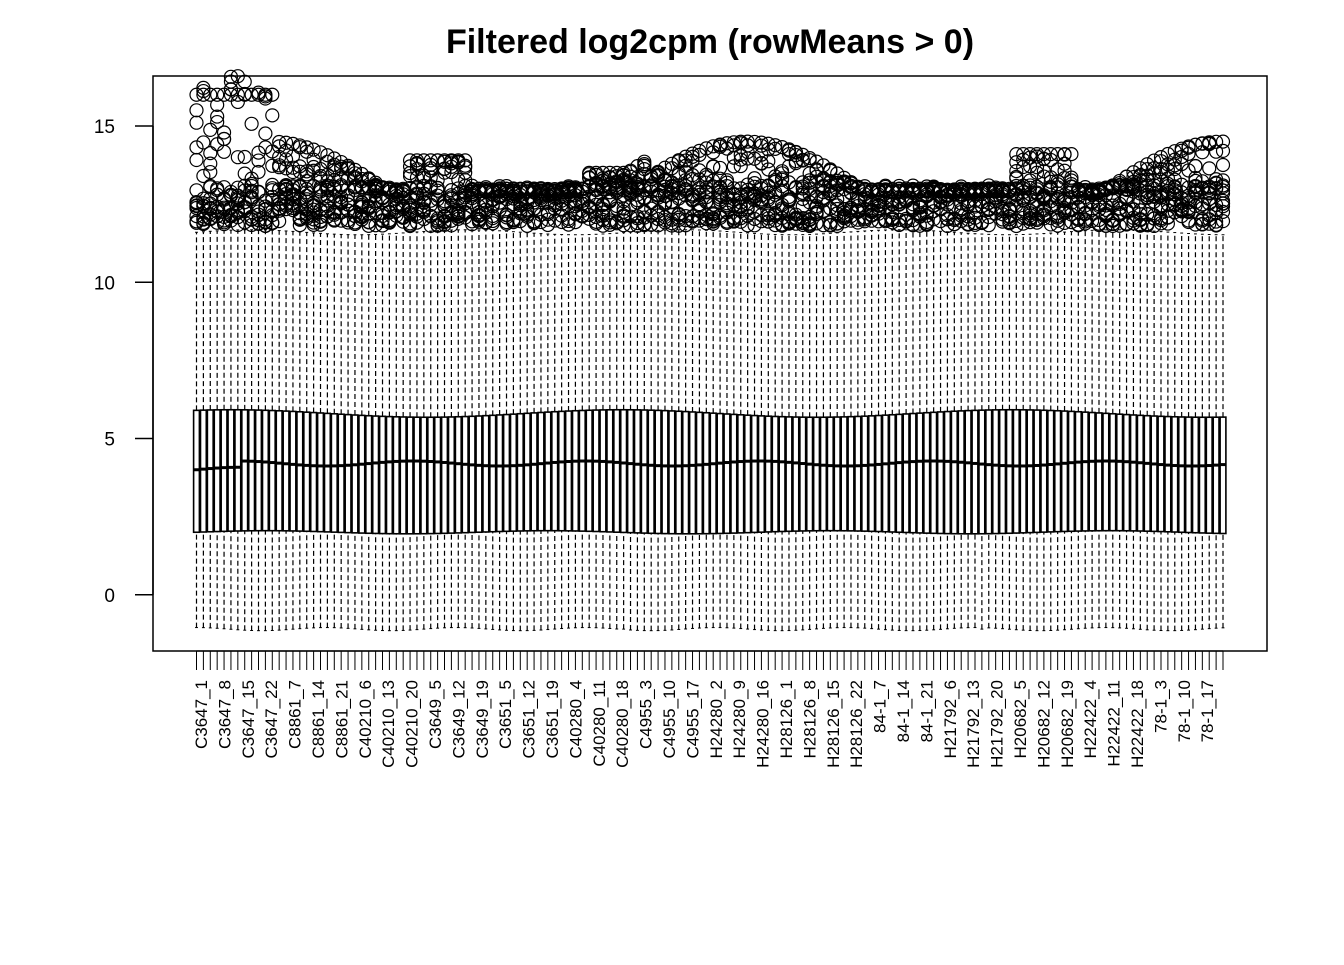 The width and height of the screenshot is (1344, 965). What do you see at coordinates (646, 714) in the screenshot?
I see `x-tick-label: C4955_3` at bounding box center [646, 714].